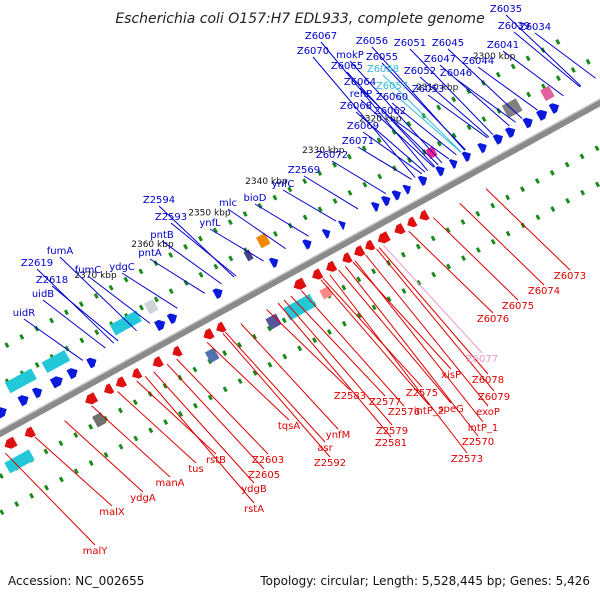  What do you see at coordinates (268, 460) in the screenshot?
I see `gene-label: Z2603` at bounding box center [268, 460].